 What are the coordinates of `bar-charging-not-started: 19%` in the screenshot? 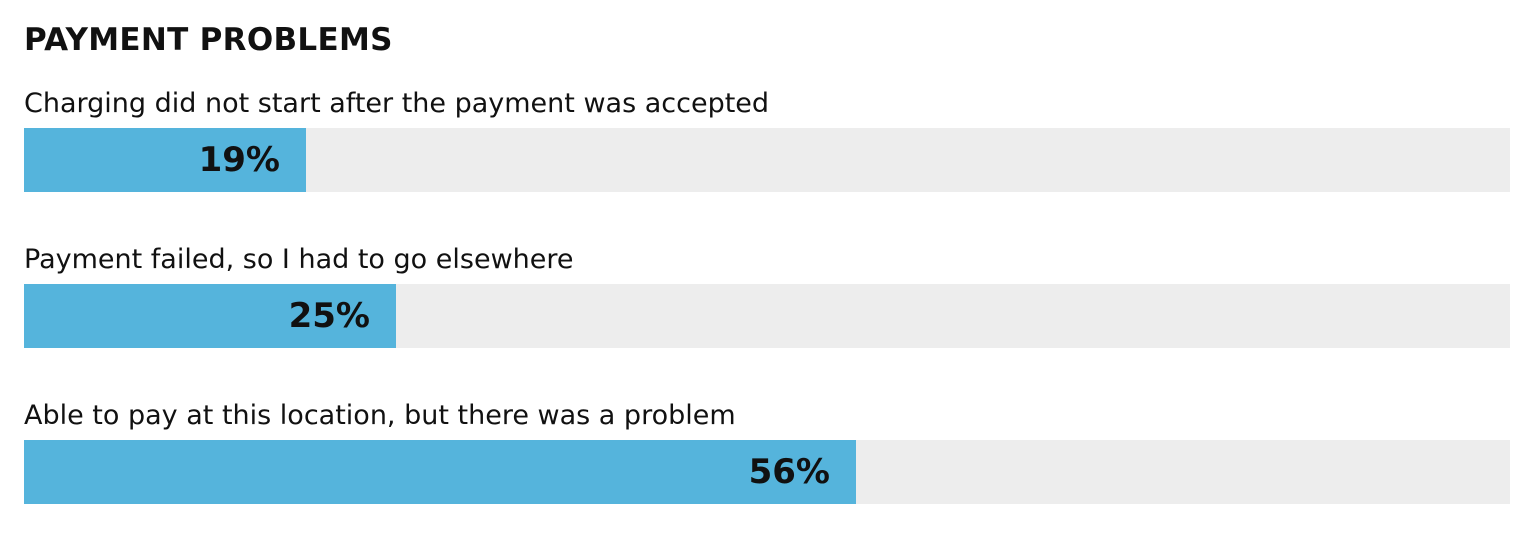 It's located at (165, 160).